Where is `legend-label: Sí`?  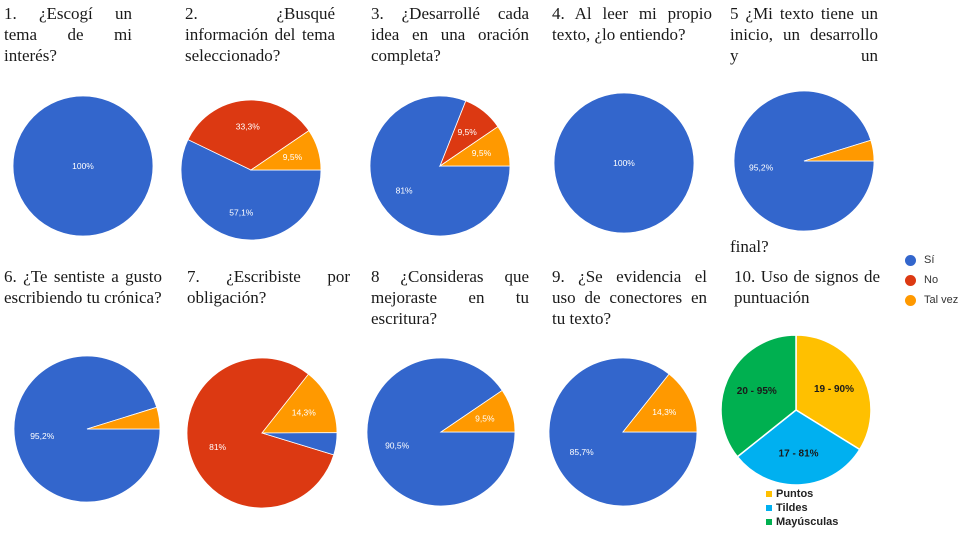
legend-label: Sí is located at coordinates (929, 260).